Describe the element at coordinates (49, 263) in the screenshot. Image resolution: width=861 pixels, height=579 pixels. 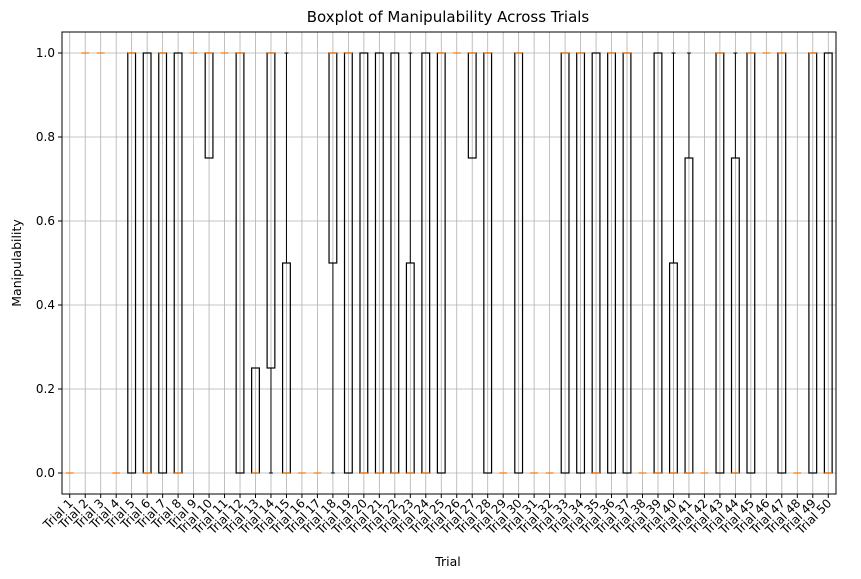
I see `y-axis: 0.0 0.2 0.4 0.6 0.8 1.0` at that location.